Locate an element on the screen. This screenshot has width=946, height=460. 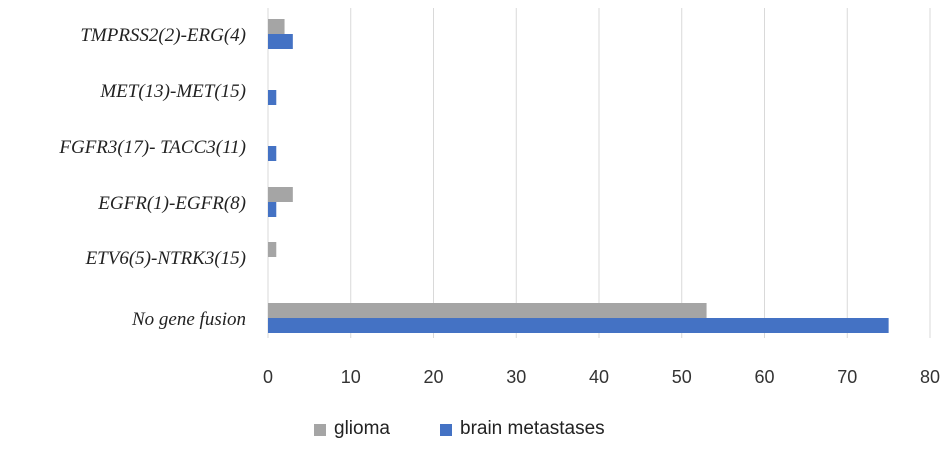
legend-label: glioma is located at coordinates (362, 428).